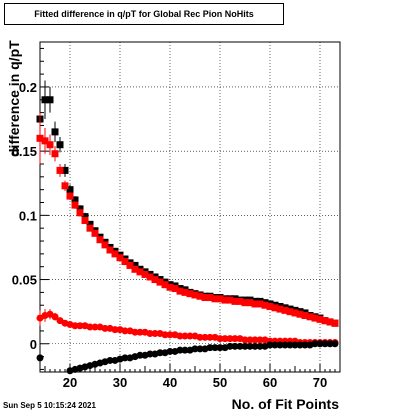 Image resolution: width=400 pixels, height=414 pixels. Describe the element at coordinates (285, 404) in the screenshot. I see `x-axis-label: No. of Fit Points` at that location.